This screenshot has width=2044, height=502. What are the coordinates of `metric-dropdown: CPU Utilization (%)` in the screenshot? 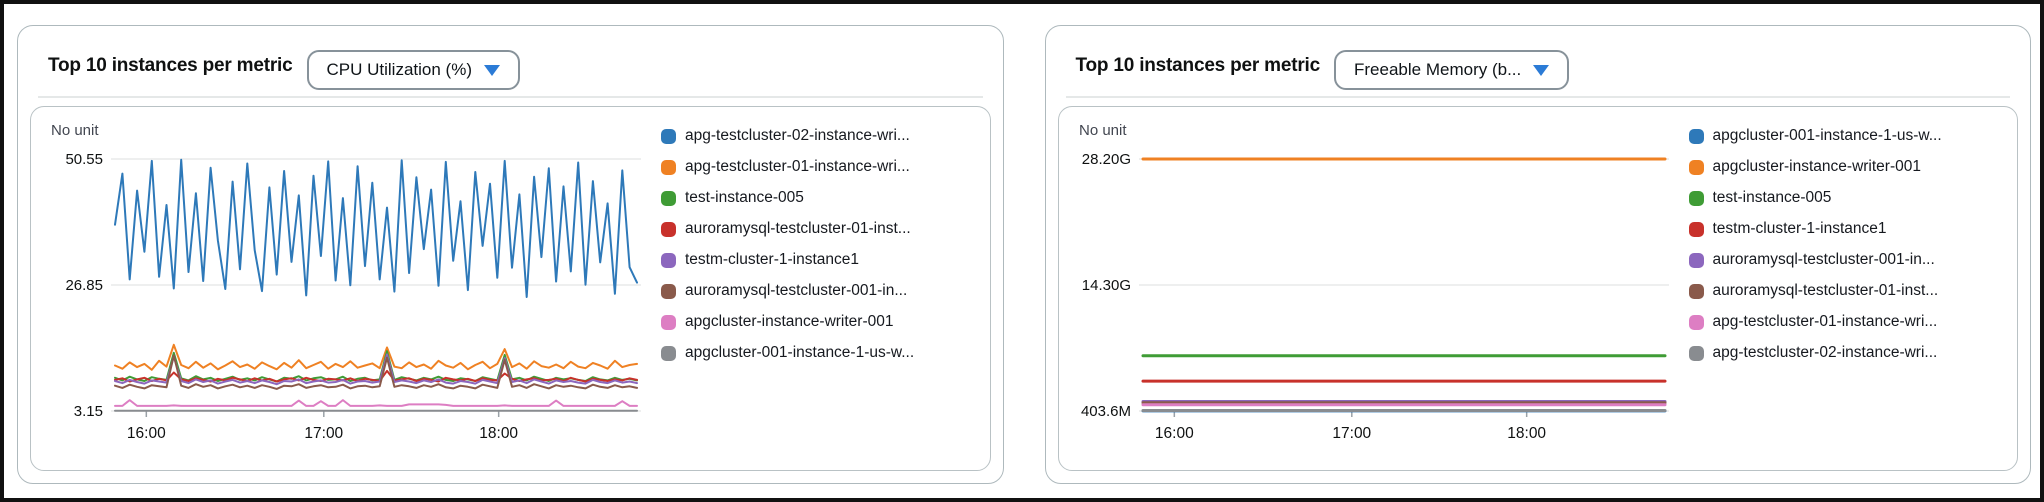 It's located at (413, 70).